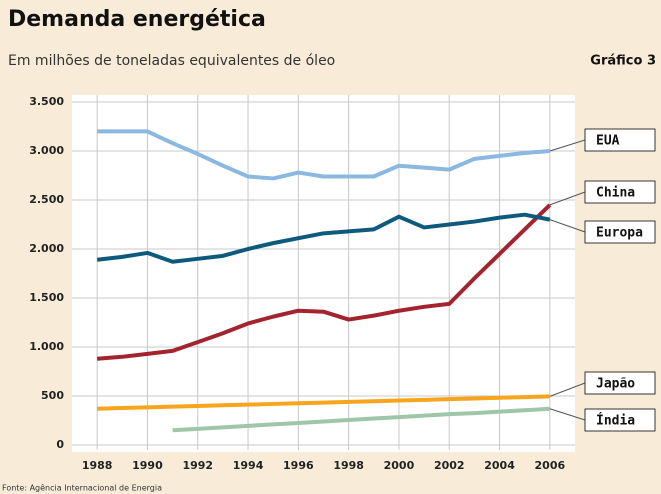 The height and width of the screenshot is (494, 661). I want to click on x-tick-label: 1988, so click(97, 465).